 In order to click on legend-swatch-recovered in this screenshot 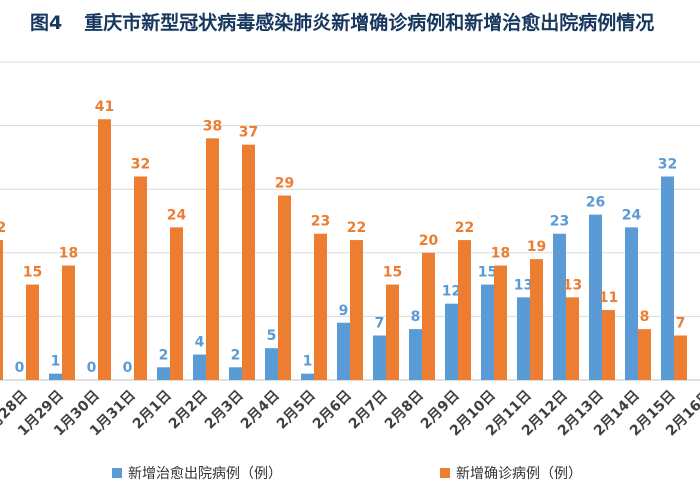, I will do `click(117, 473)`.